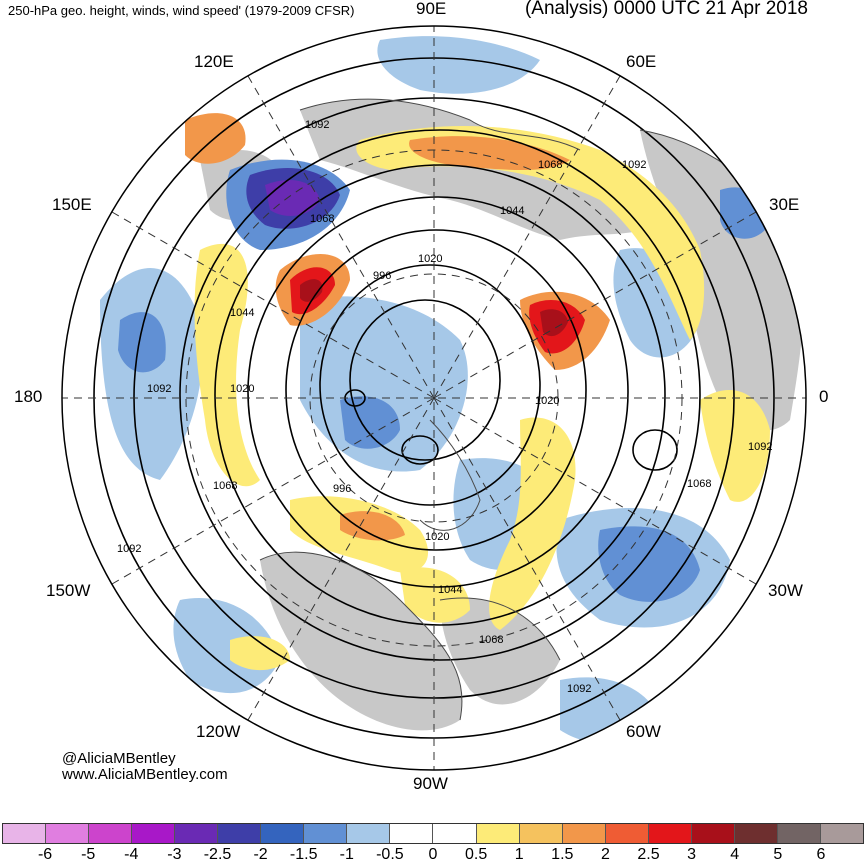 The height and width of the screenshot is (865, 868). Describe the element at coordinates (217, 854) in the screenshot. I see `colorbar-tick-label: -2.5` at that location.